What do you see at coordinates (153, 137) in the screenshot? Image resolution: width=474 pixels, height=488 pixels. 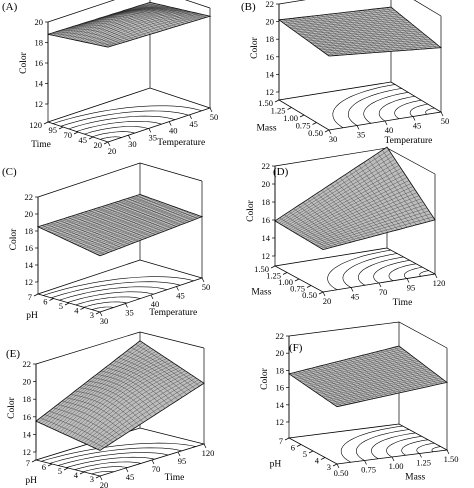 I see `x-tick-label: 35` at bounding box center [153, 137].